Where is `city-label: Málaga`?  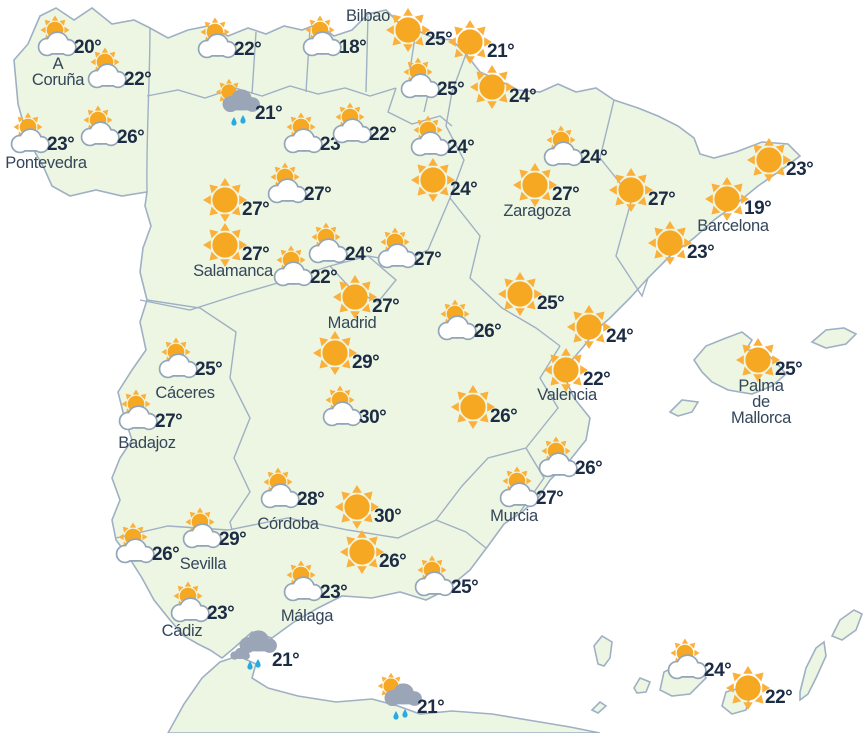
city-label: Málaga is located at coordinates (307, 616).